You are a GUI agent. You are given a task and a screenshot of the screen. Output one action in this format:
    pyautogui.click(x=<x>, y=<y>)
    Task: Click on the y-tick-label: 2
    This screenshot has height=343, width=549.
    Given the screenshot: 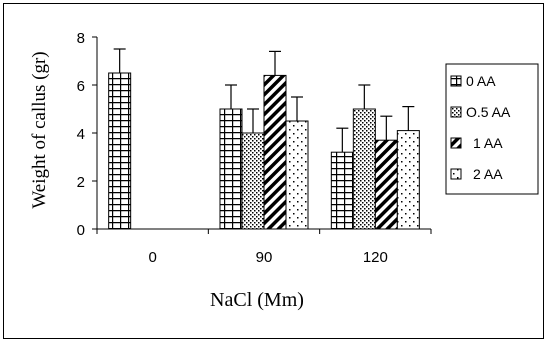 What is the action you would take?
    pyautogui.click(x=81, y=182)
    